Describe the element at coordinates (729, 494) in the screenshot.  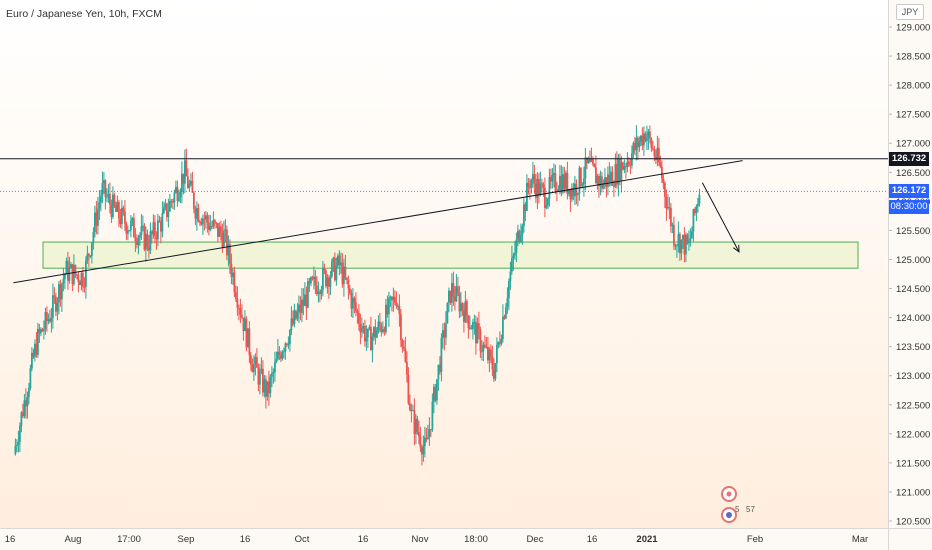
I see `event-marker-dot-icon` at that location.